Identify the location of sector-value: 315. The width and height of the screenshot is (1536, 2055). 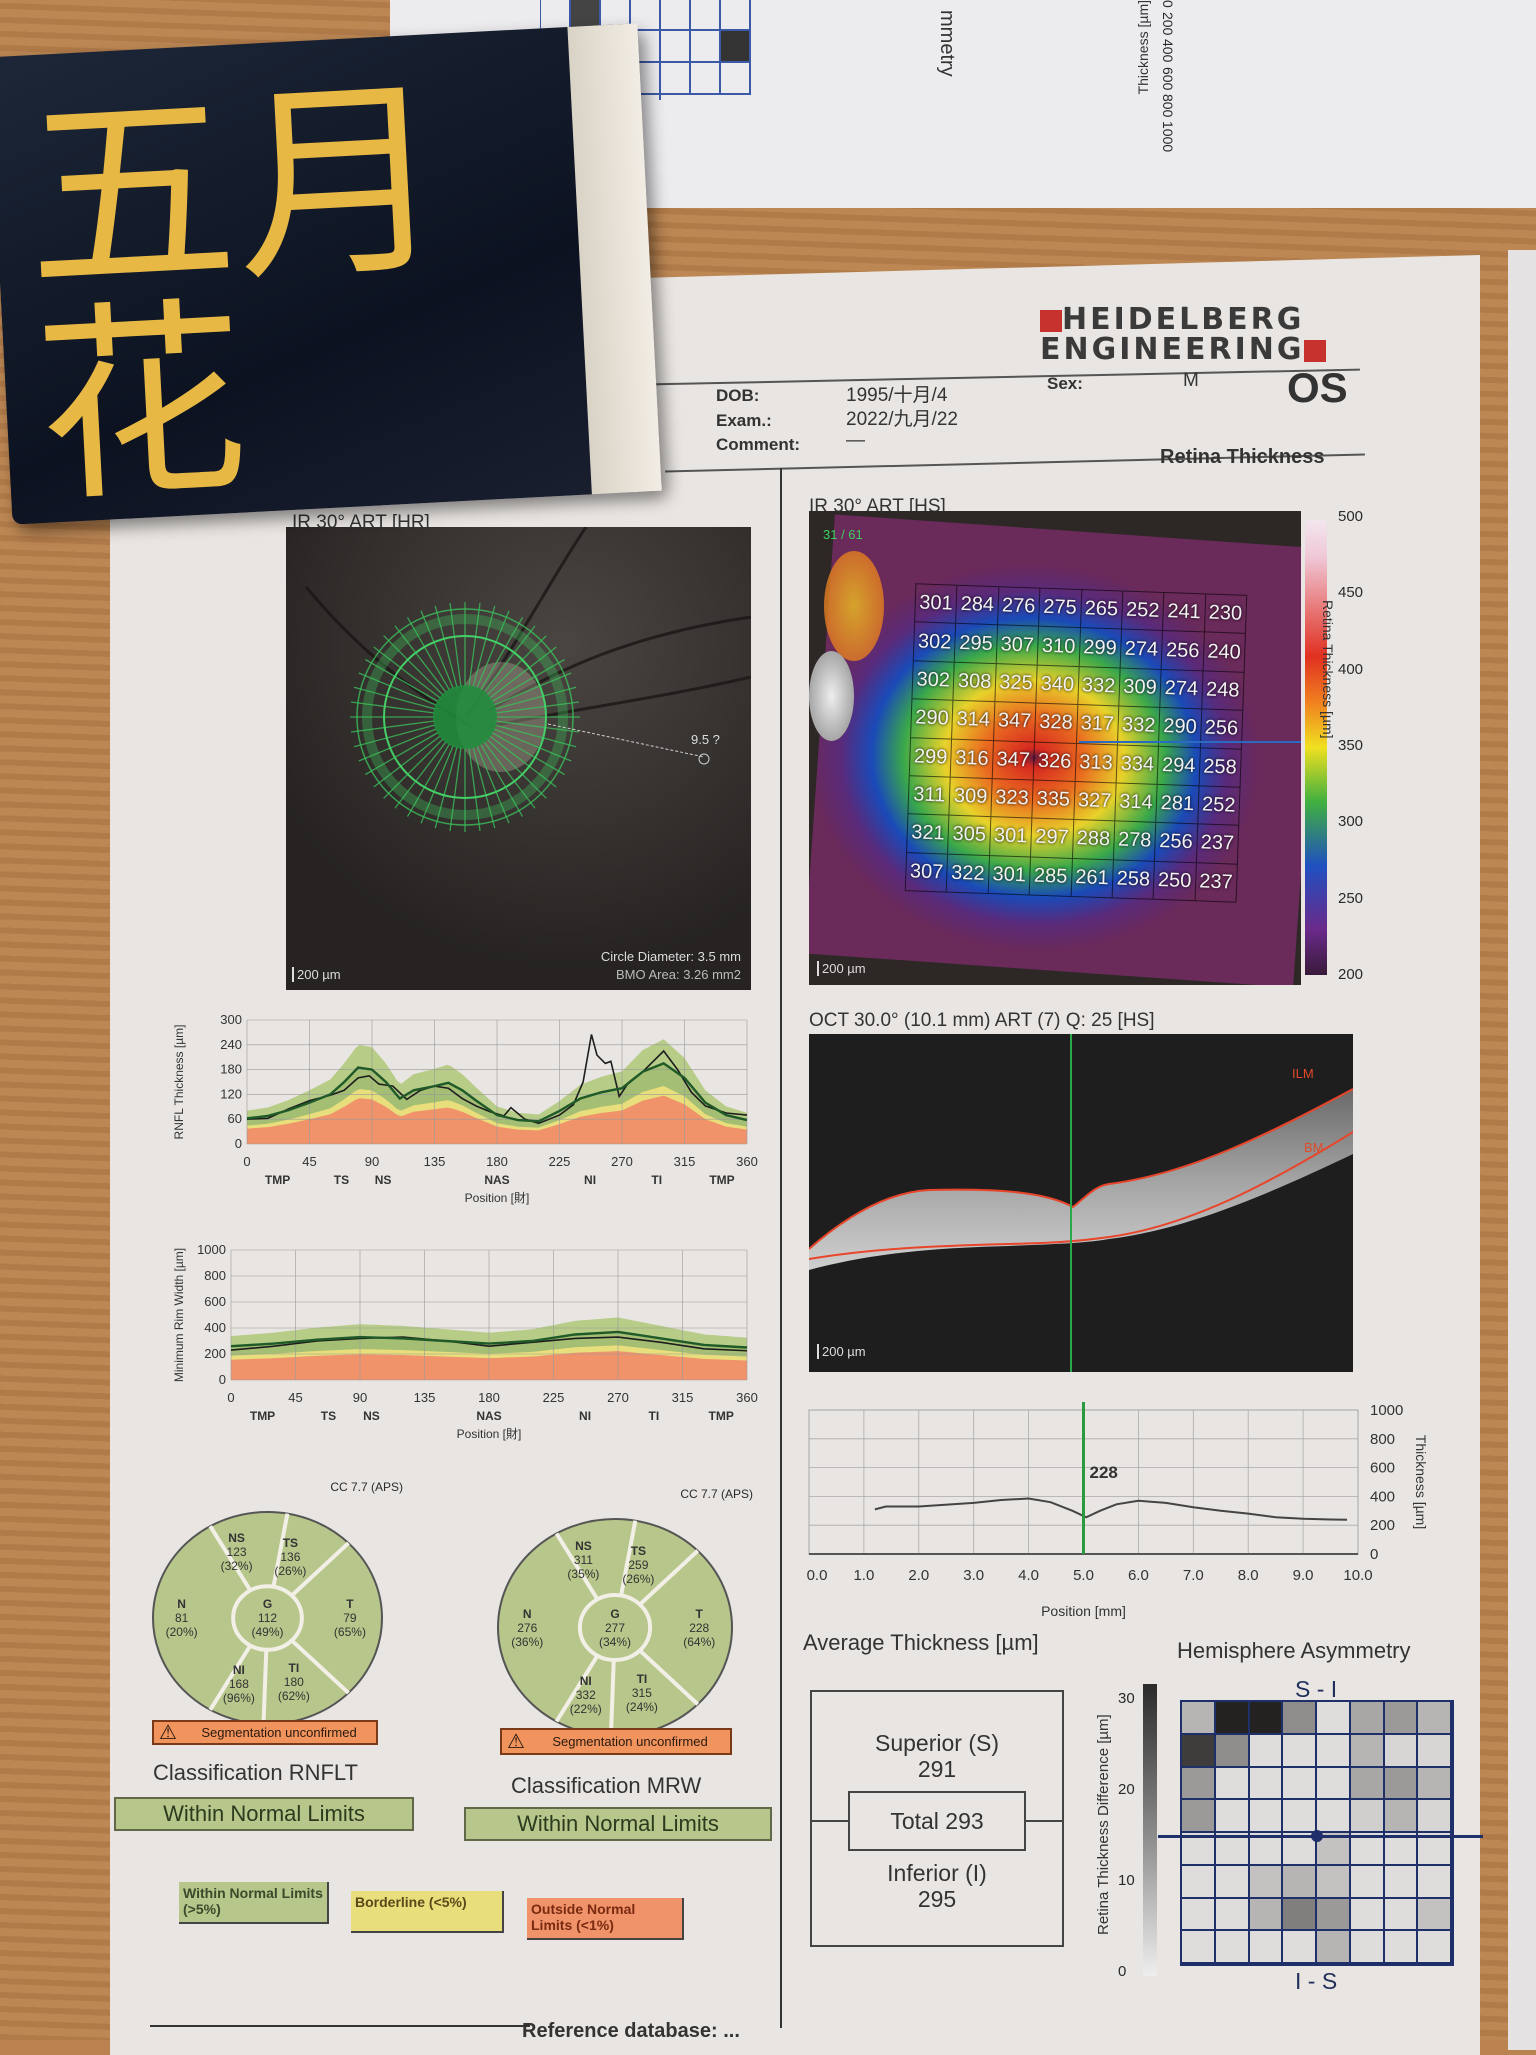
(641, 1692).